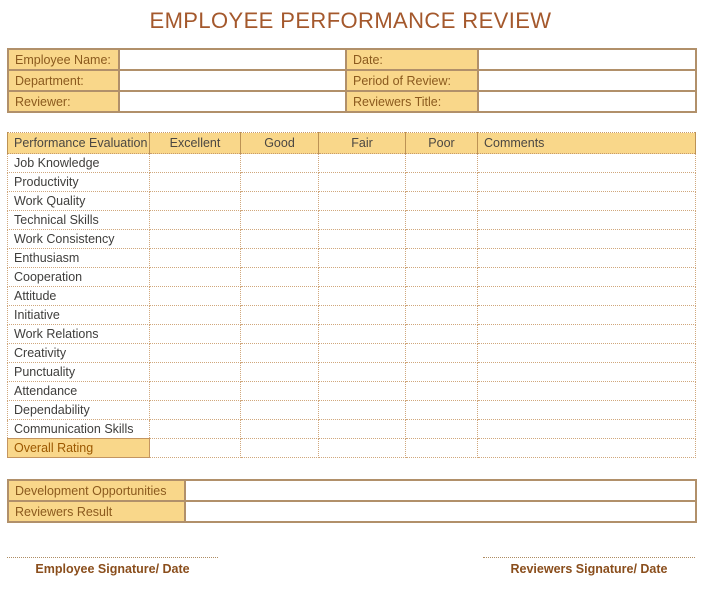 This screenshot has width=701, height=608. Describe the element at coordinates (232, 80) in the screenshot. I see `department-field` at that location.